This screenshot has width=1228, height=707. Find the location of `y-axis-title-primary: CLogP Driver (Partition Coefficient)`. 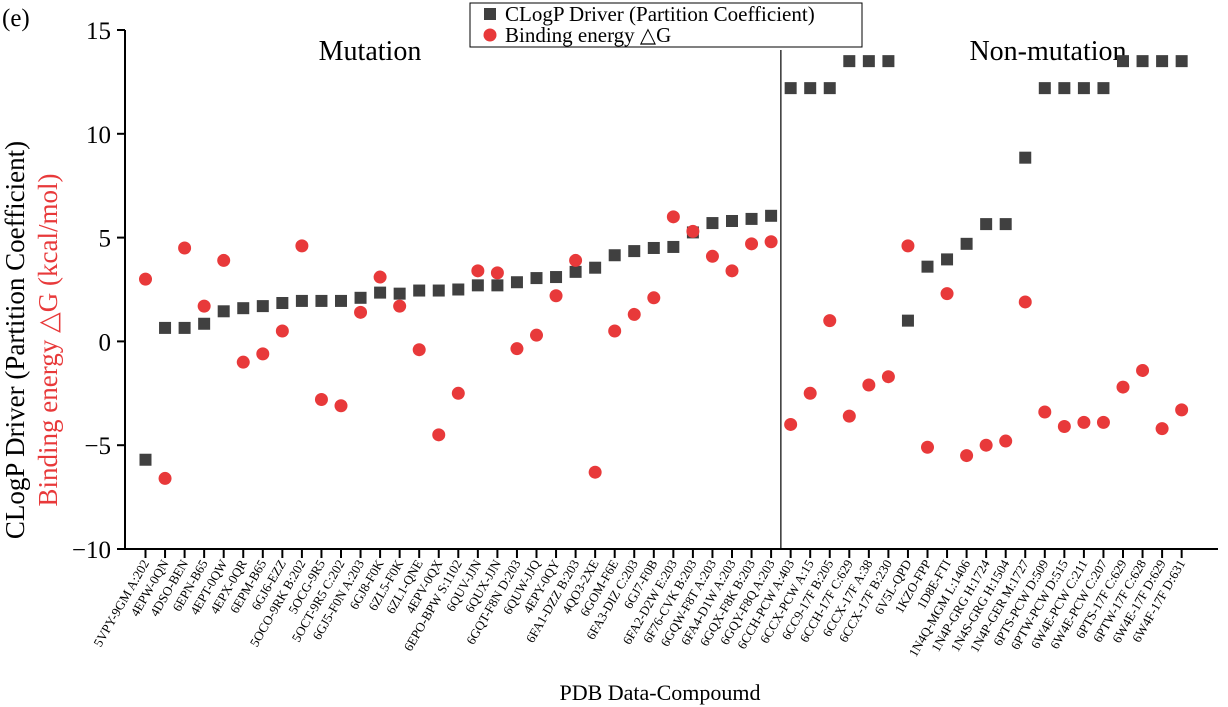

y-axis-title-primary: CLogP Driver (Partition Coefficient) is located at coordinates (15, 340).